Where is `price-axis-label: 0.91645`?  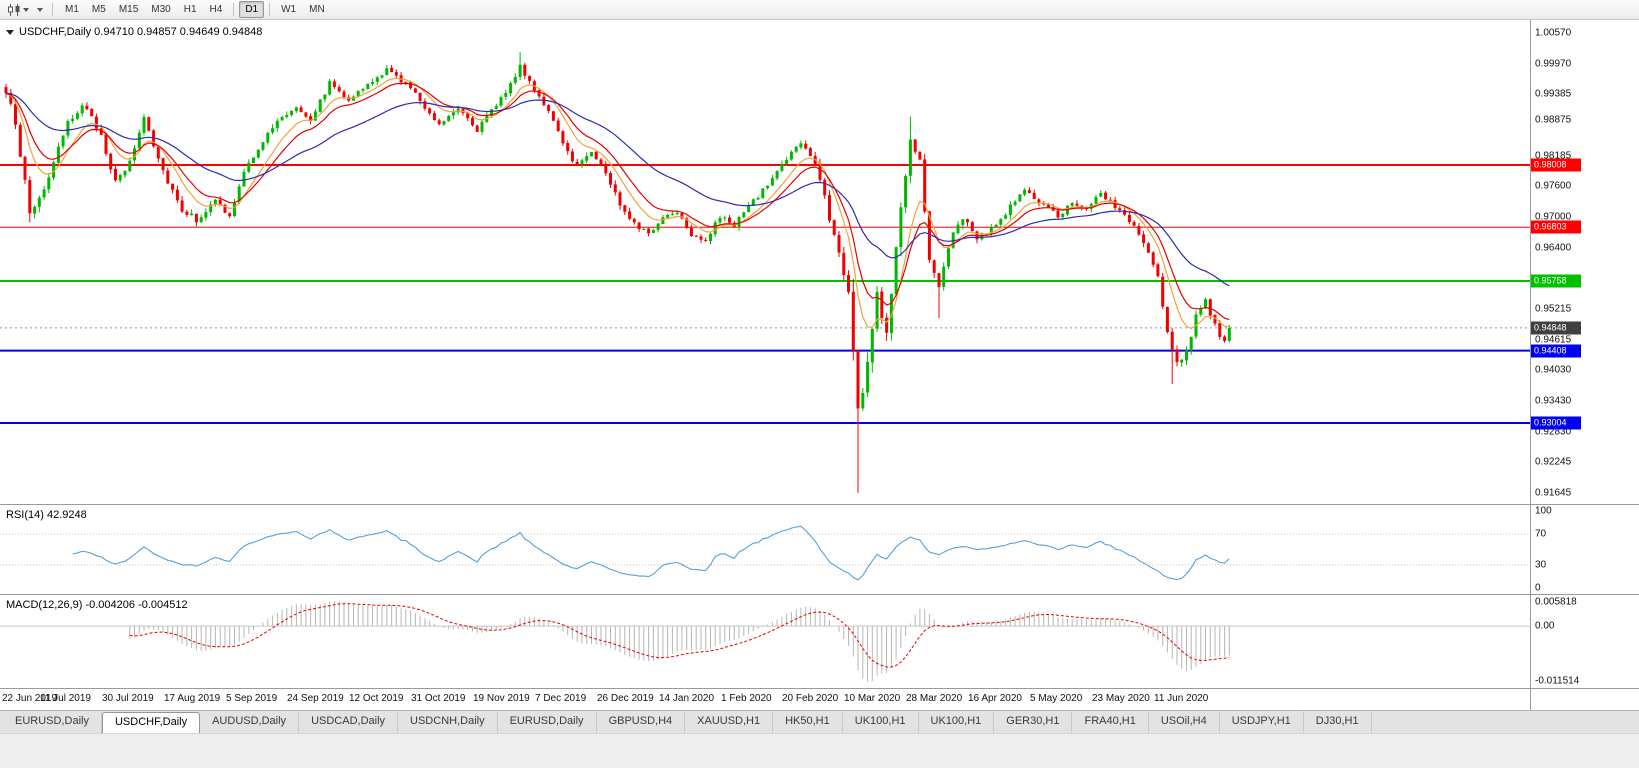
price-axis-label: 0.91645 is located at coordinates (1553, 493).